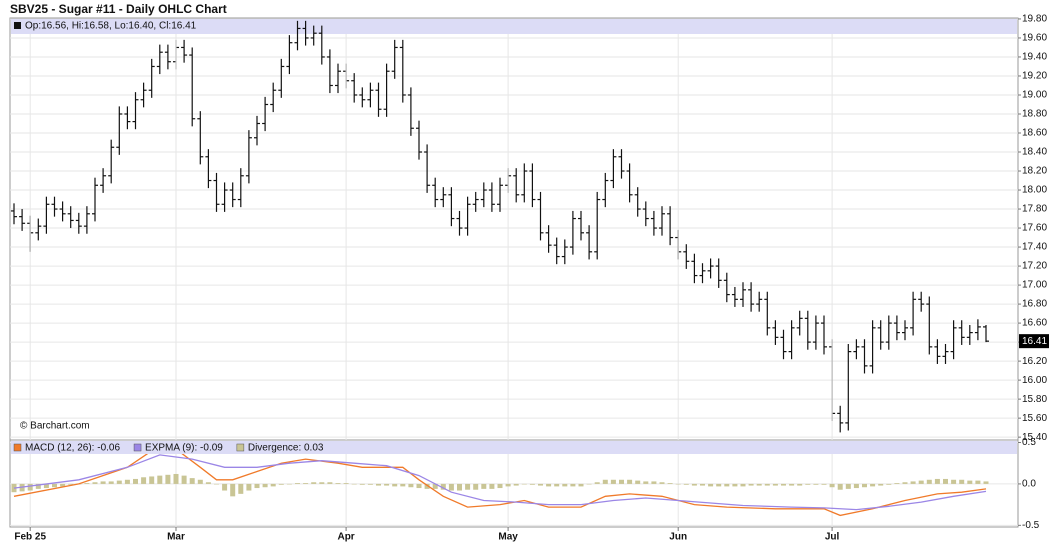 The width and height of the screenshot is (1061, 549). Describe the element at coordinates (1034, 209) in the screenshot. I see `y-tick-label: 17.80` at that location.